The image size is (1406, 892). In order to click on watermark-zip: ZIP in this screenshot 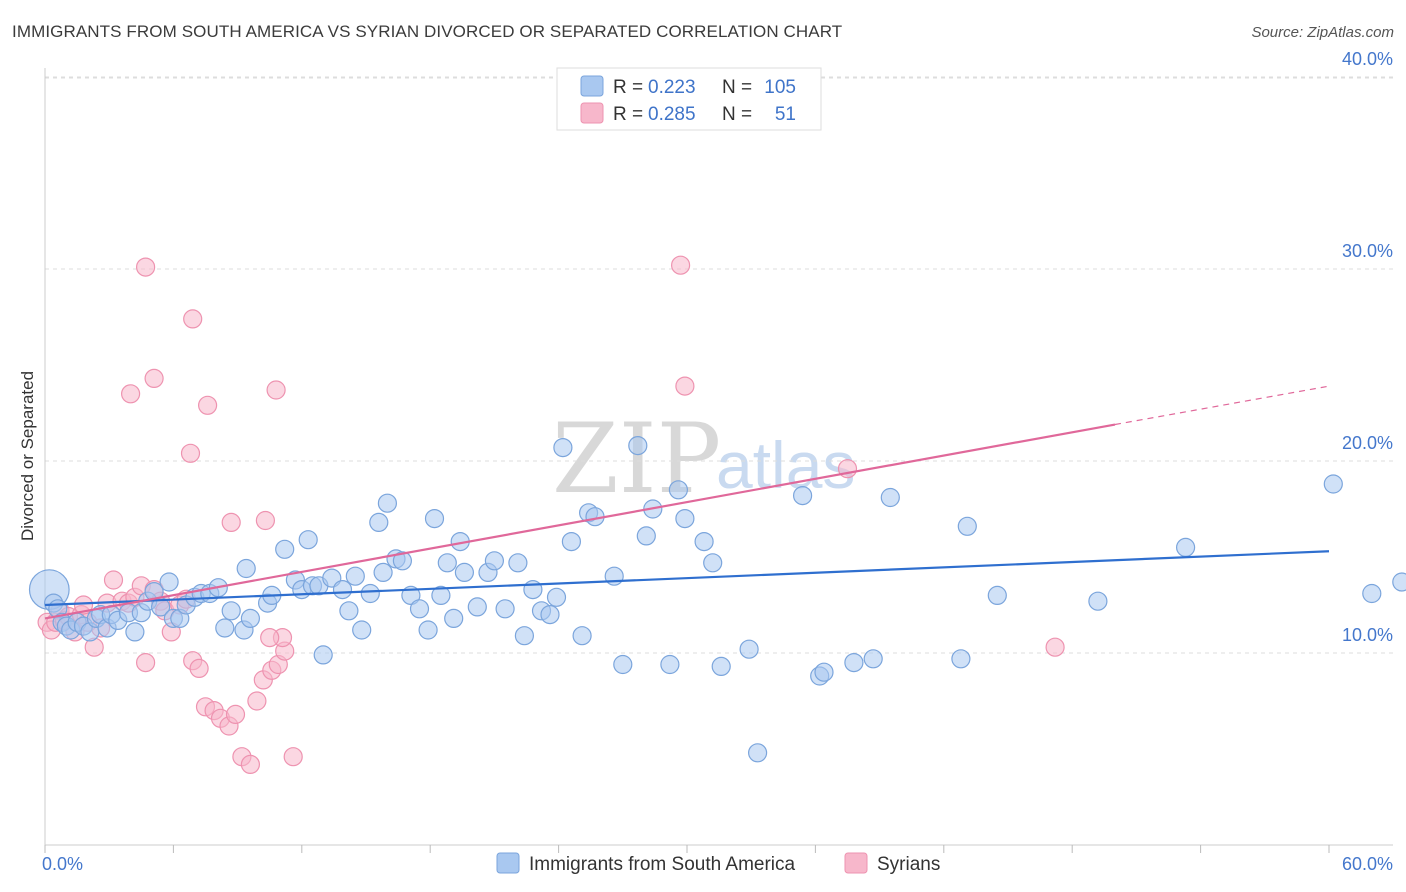, I will do `click(636, 459)`.